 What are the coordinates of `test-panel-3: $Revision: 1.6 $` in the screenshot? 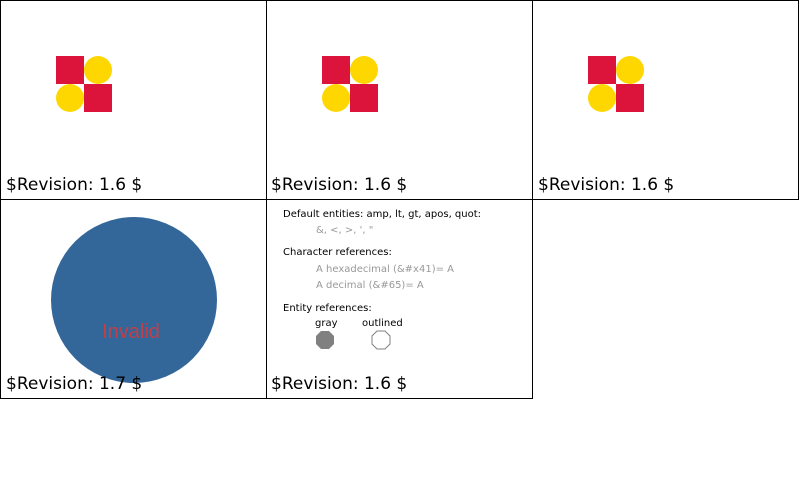 It's located at (665, 100).